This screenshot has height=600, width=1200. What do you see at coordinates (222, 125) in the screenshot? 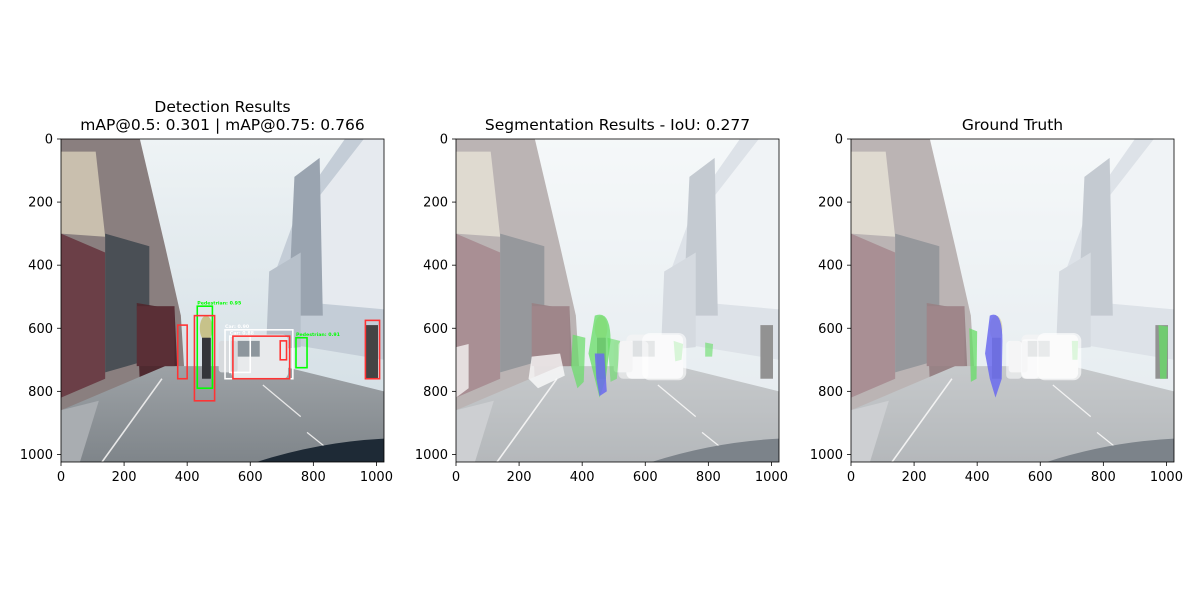
I see `panel-subtitle: mAP@0.5: 0.301 | mAP@0.75: 0.766` at bounding box center [222, 125].